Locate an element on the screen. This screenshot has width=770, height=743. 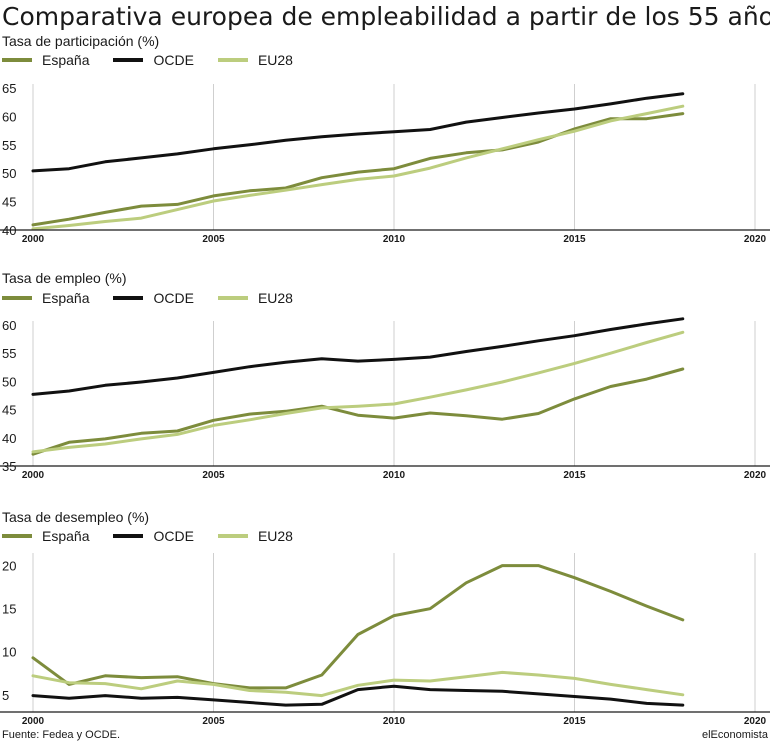
legend-desempleo: España OCDE EU28 is located at coordinates (159, 536).